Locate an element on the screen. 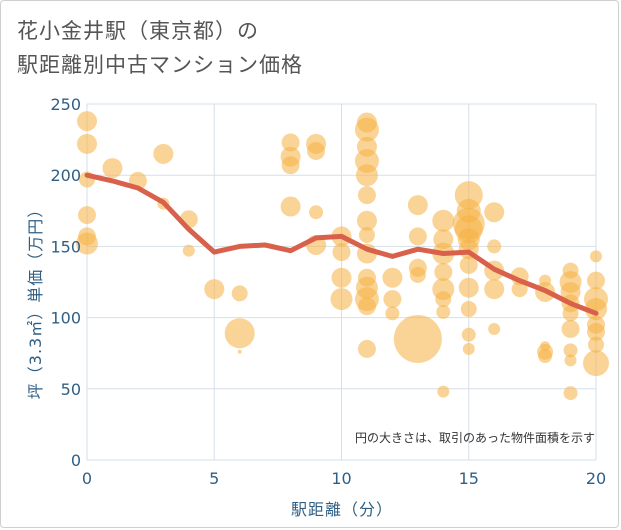  y-tick-label: 100 is located at coordinates (65, 318).